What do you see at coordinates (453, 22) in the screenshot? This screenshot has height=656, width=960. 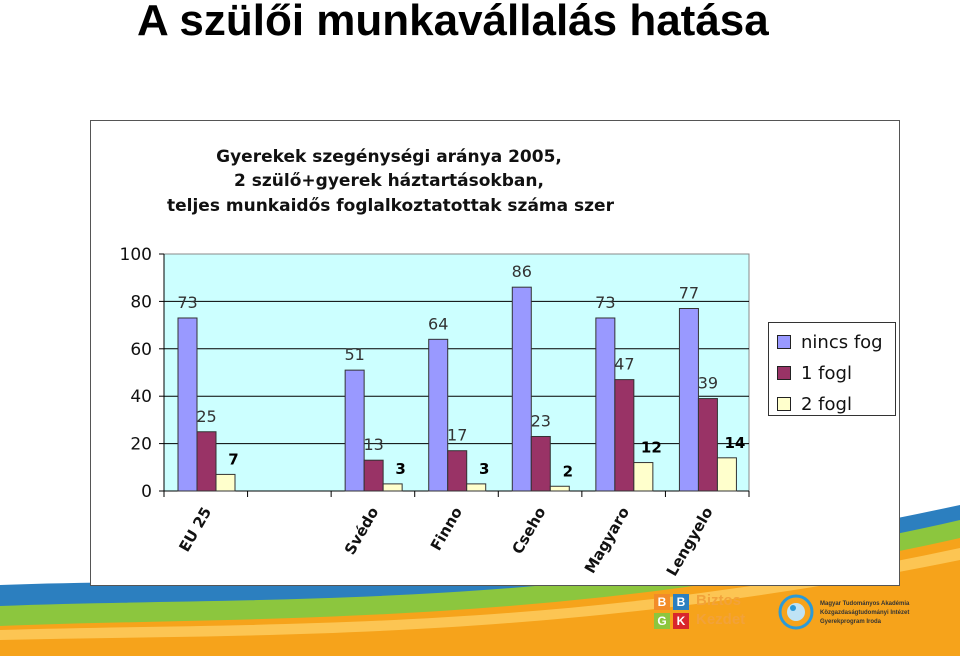 I see `page-title: A szülői munkavállalás hatása` at bounding box center [453, 22].